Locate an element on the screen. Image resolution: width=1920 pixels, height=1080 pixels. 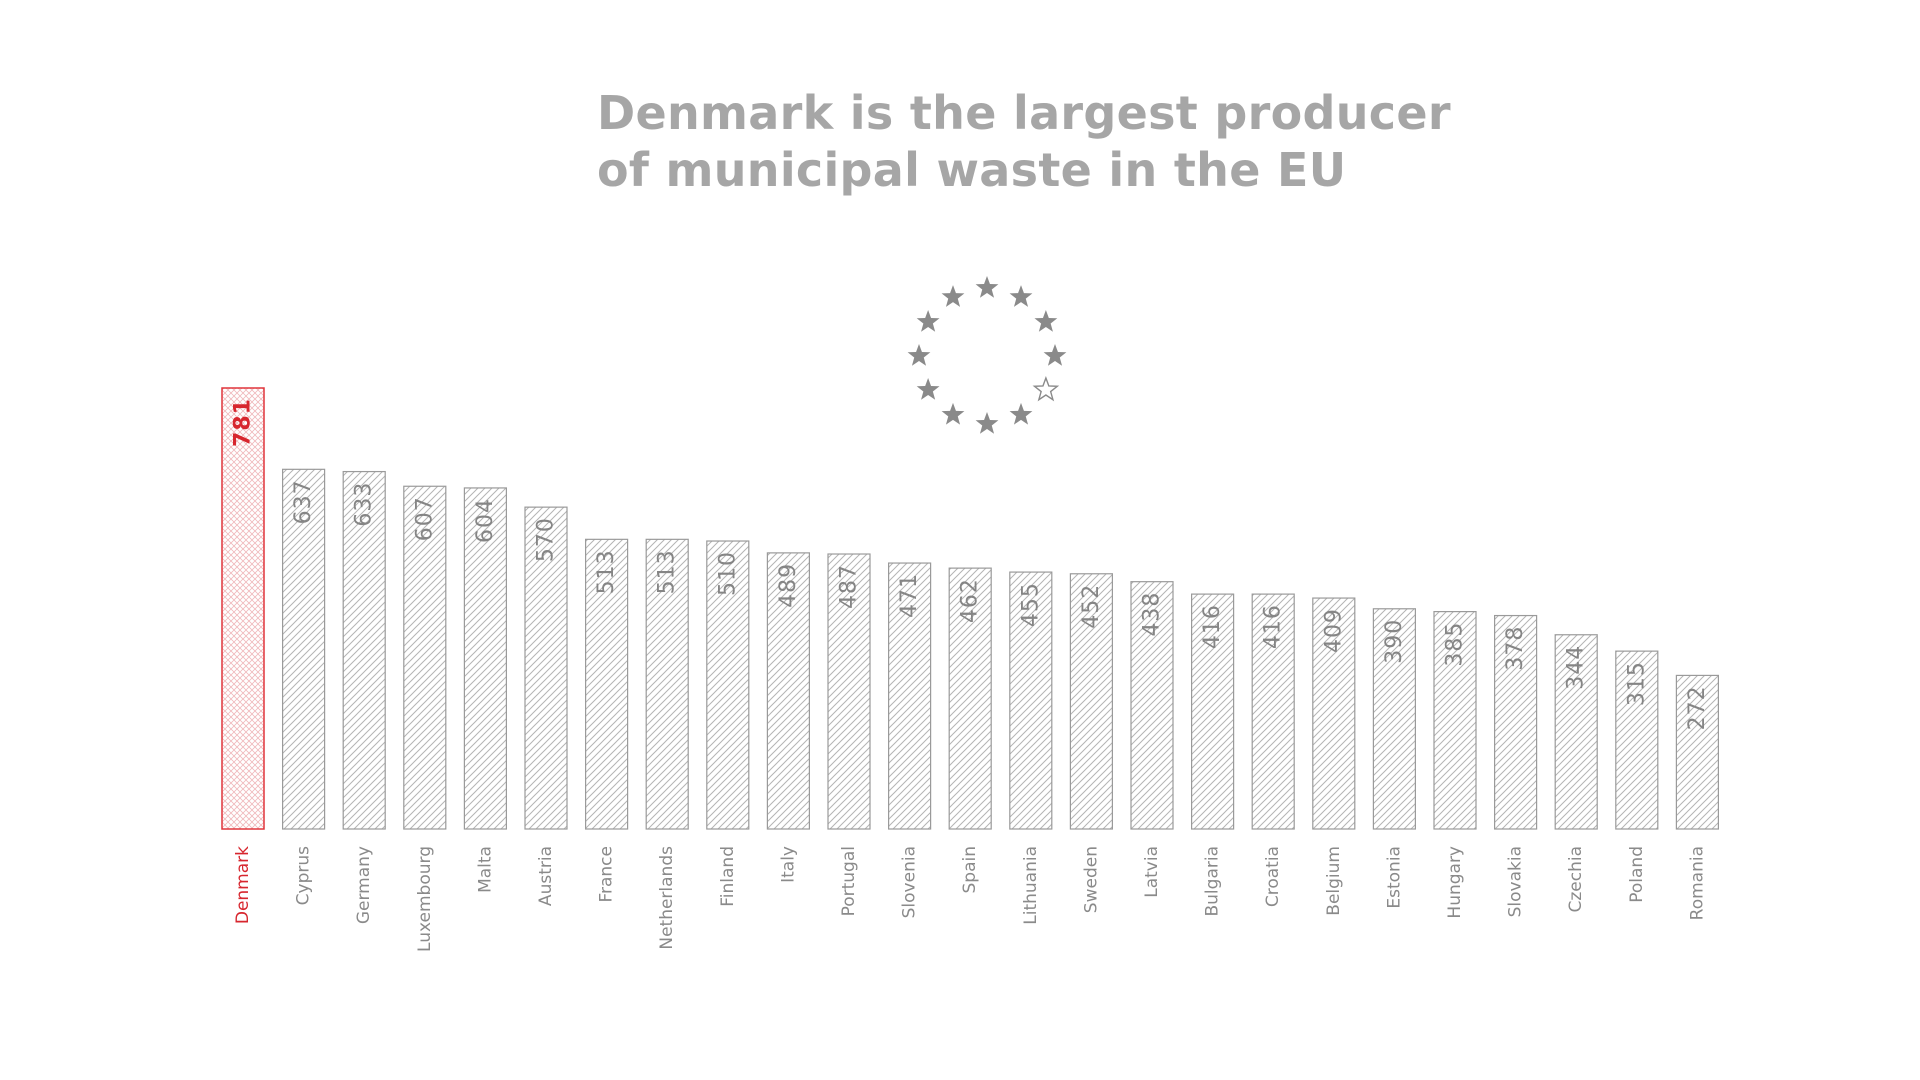
value-label-belgium: 409 is located at coordinates (1333, 630).